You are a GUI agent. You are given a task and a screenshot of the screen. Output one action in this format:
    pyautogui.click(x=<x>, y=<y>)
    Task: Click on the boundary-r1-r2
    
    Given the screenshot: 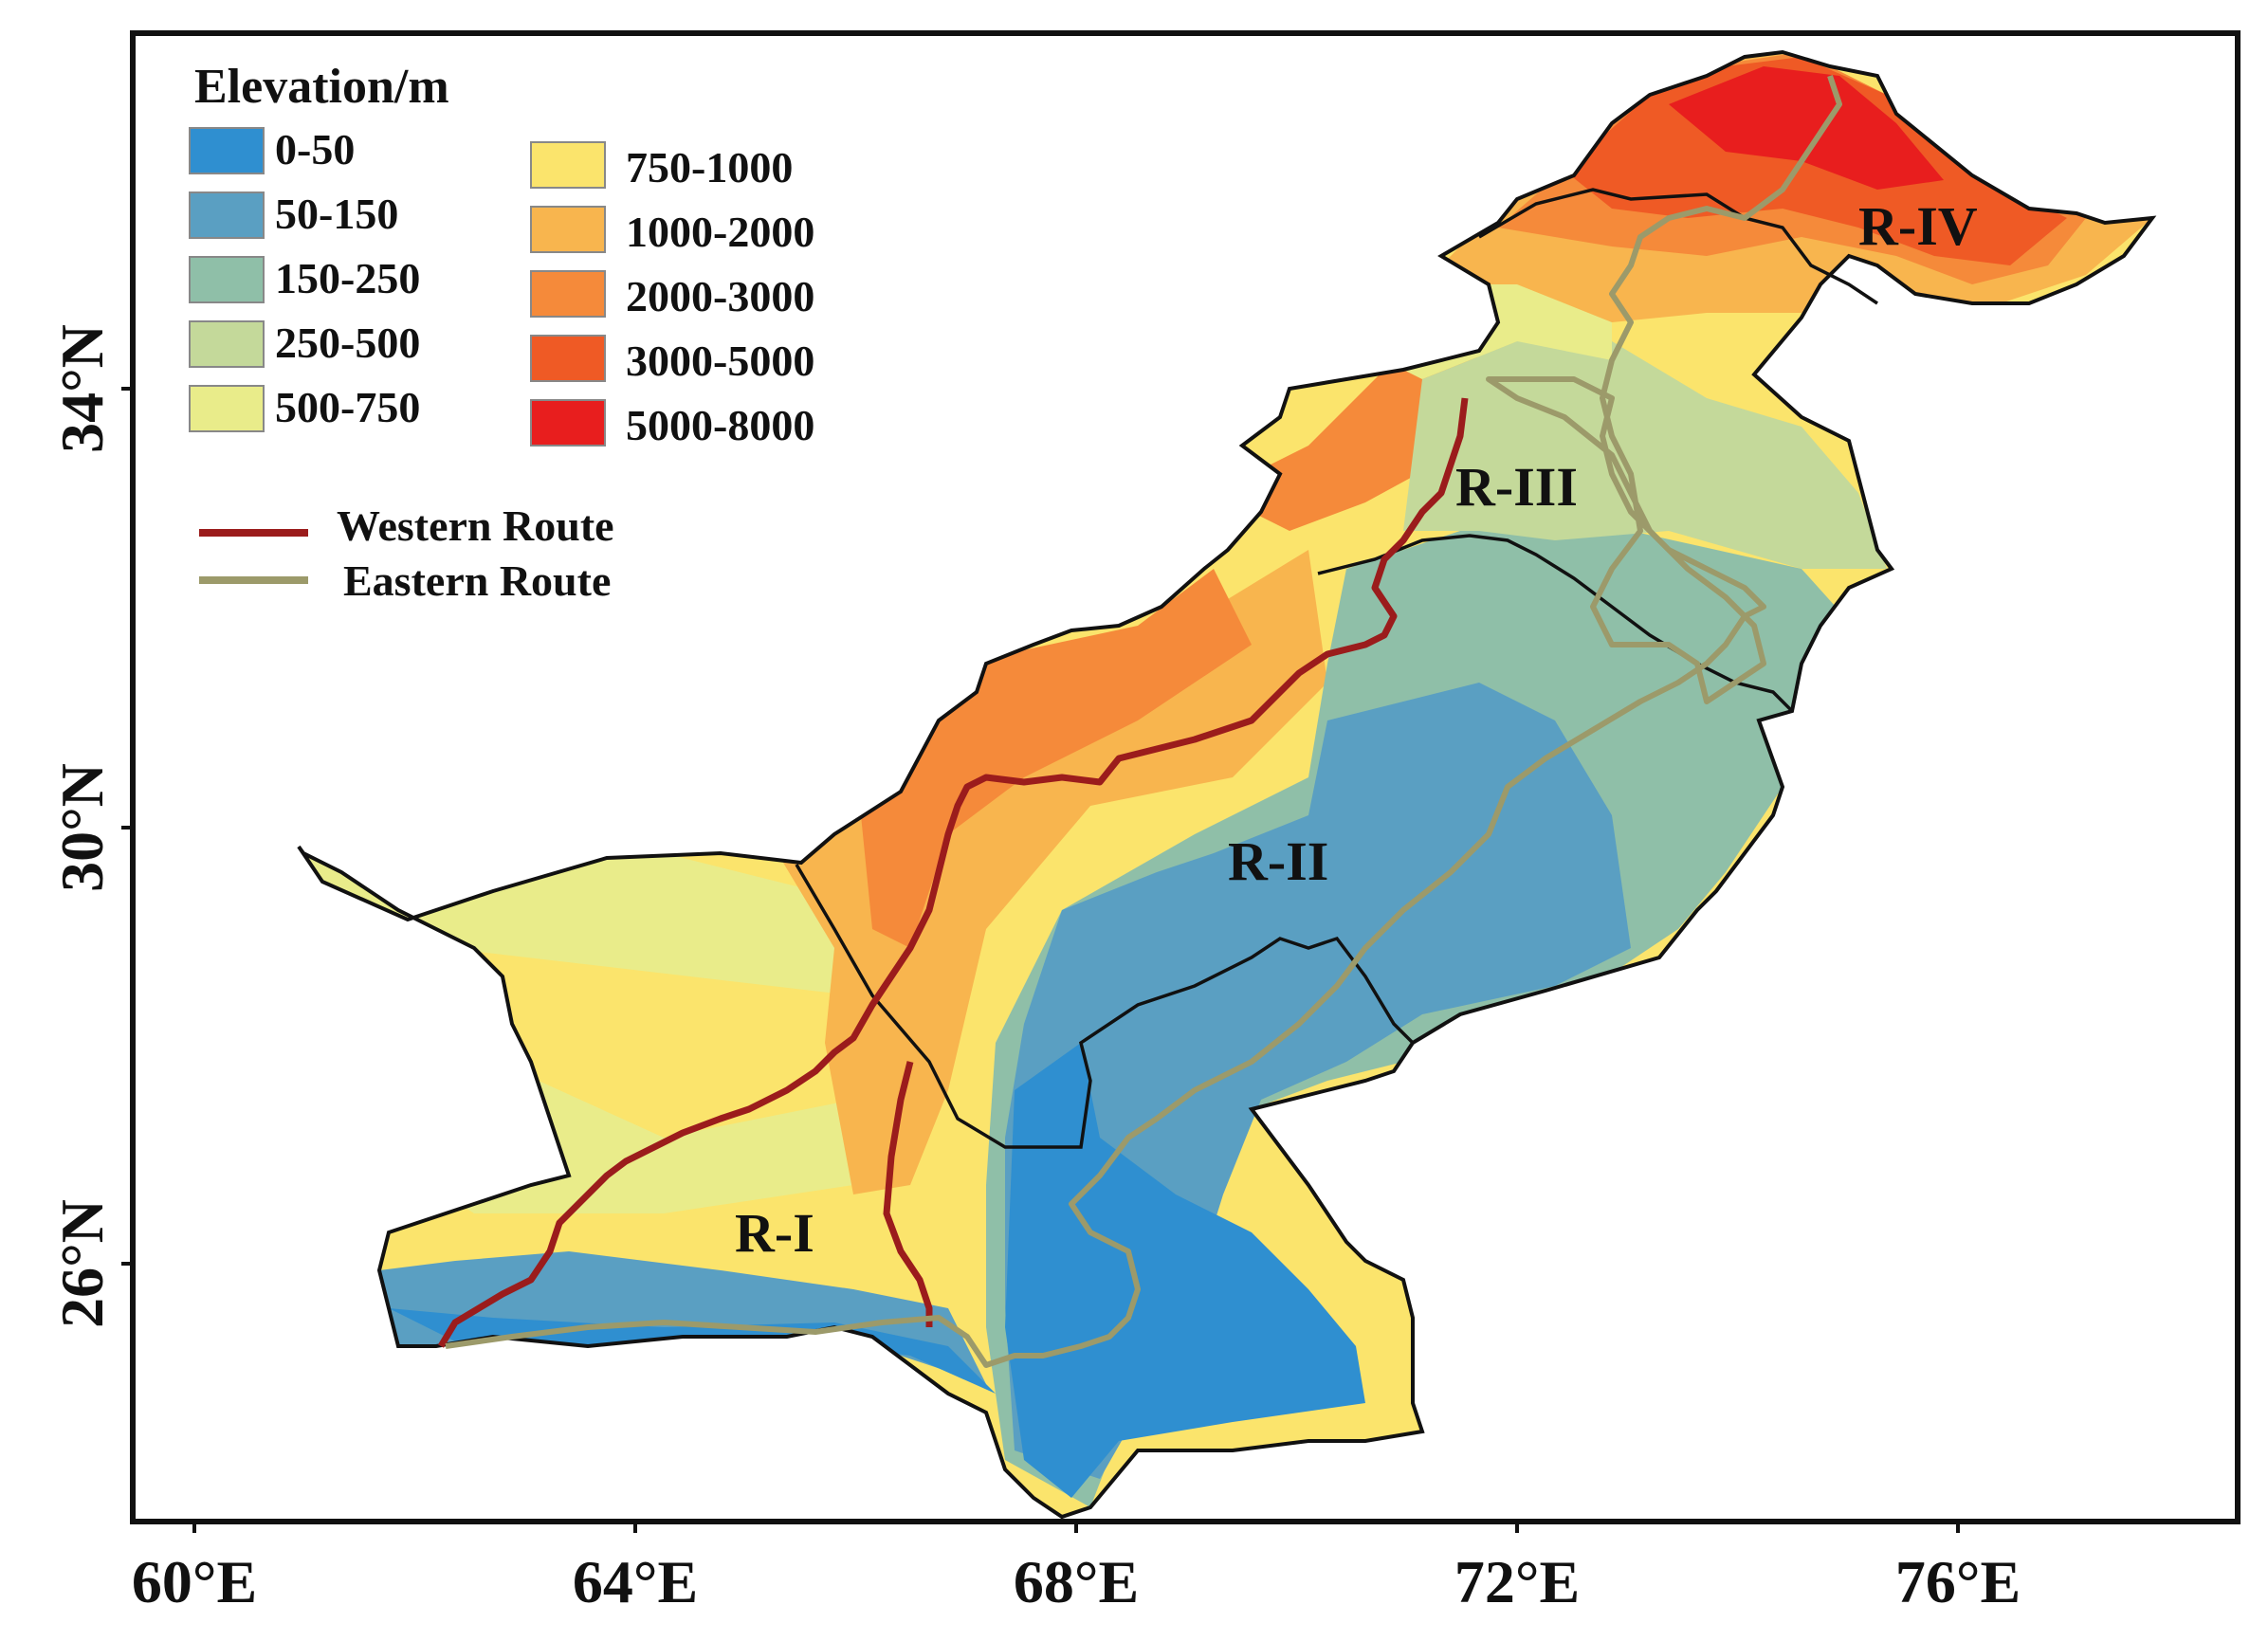 What is the action you would take?
    pyautogui.click(x=1105, y=1006)
    